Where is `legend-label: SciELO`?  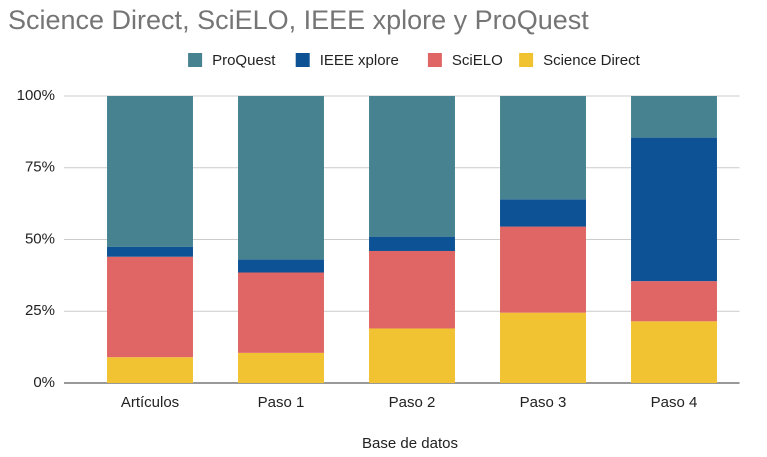 legend-label: SciELO is located at coordinates (477, 60).